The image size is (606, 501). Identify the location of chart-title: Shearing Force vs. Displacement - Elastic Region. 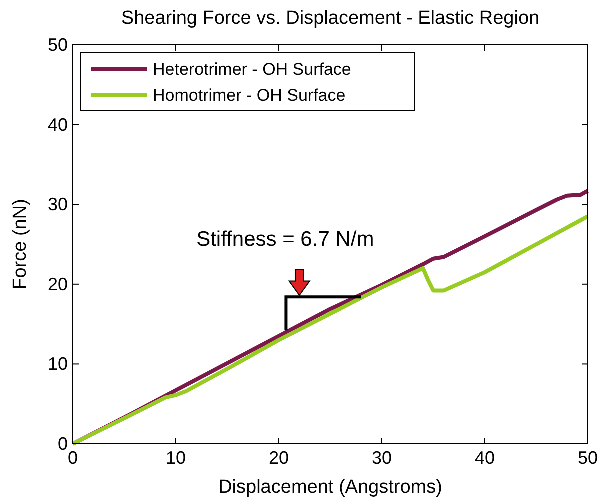
(330, 18).